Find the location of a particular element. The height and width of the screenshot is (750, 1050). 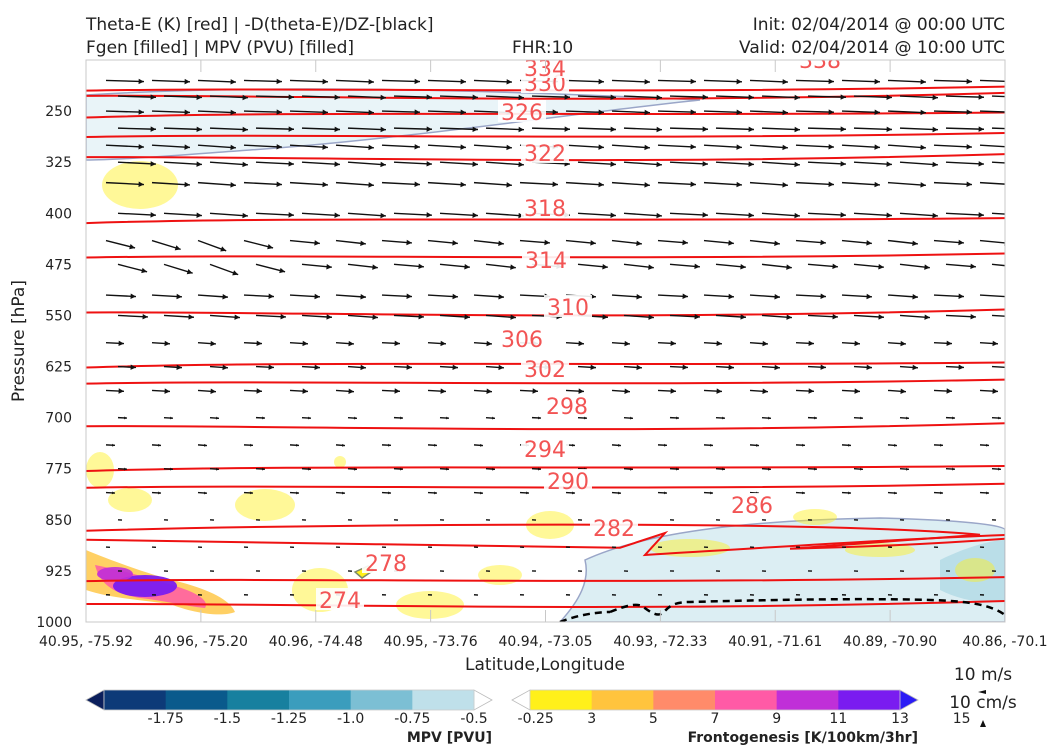

theta-e-label: 306 is located at coordinates (522, 340).